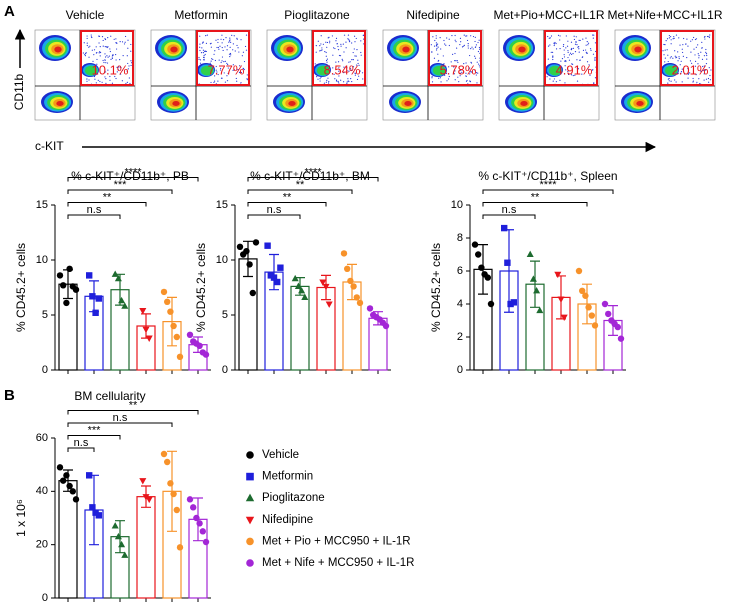  What do you see at coordinates (548, 15) in the screenshot?
I see `flow-title: Met+Pio+MCC+IL1R` at bounding box center [548, 15].